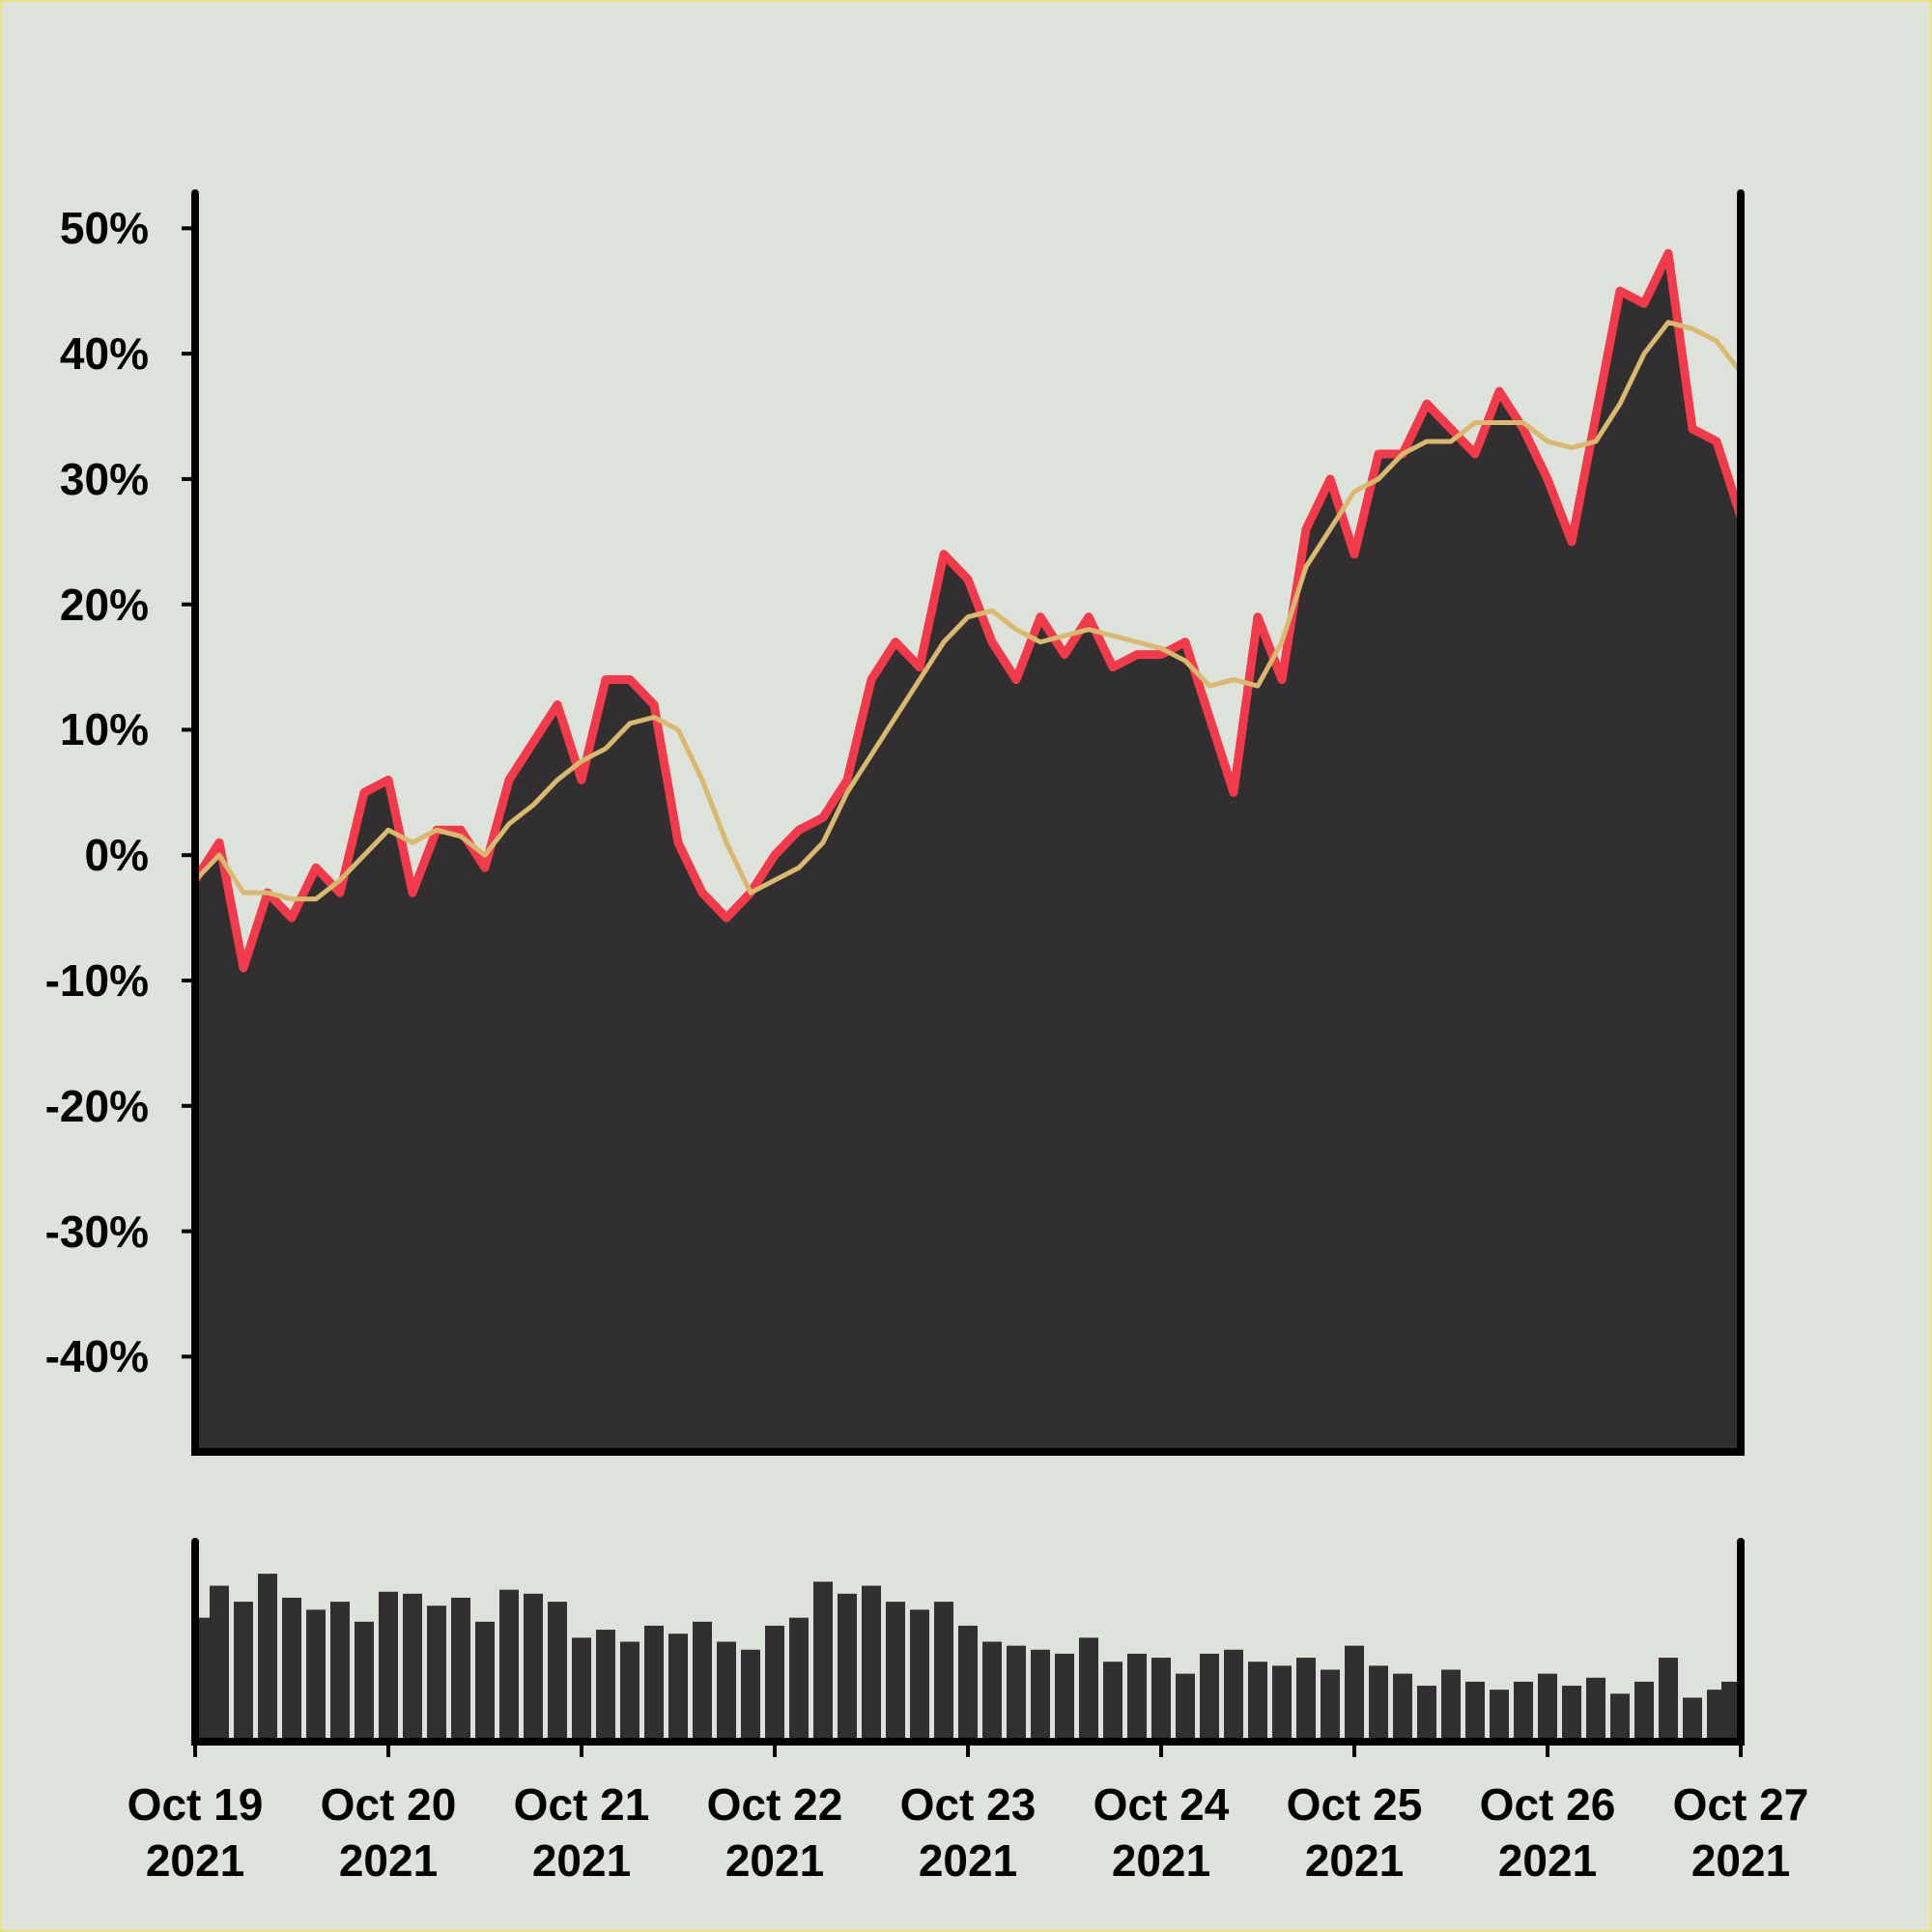  Describe the element at coordinates (968, 1832) in the screenshot. I see `x-tick-label: Oct 23 2021` at that location.